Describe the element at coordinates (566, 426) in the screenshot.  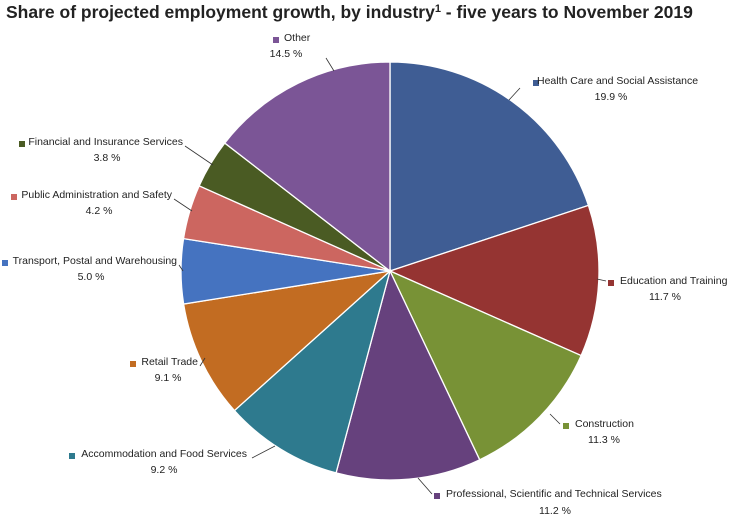
I see `legend-key-construction` at that location.